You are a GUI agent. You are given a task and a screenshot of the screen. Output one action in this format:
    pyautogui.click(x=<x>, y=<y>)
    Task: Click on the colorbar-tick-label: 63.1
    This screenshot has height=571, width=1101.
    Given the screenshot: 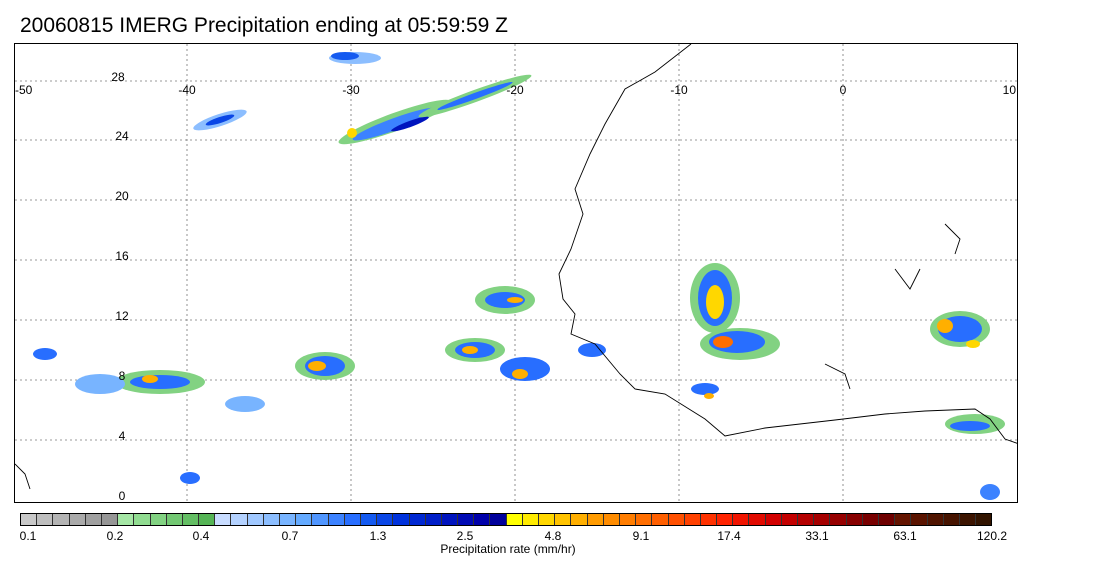 What is the action you would take?
    pyautogui.click(x=905, y=536)
    